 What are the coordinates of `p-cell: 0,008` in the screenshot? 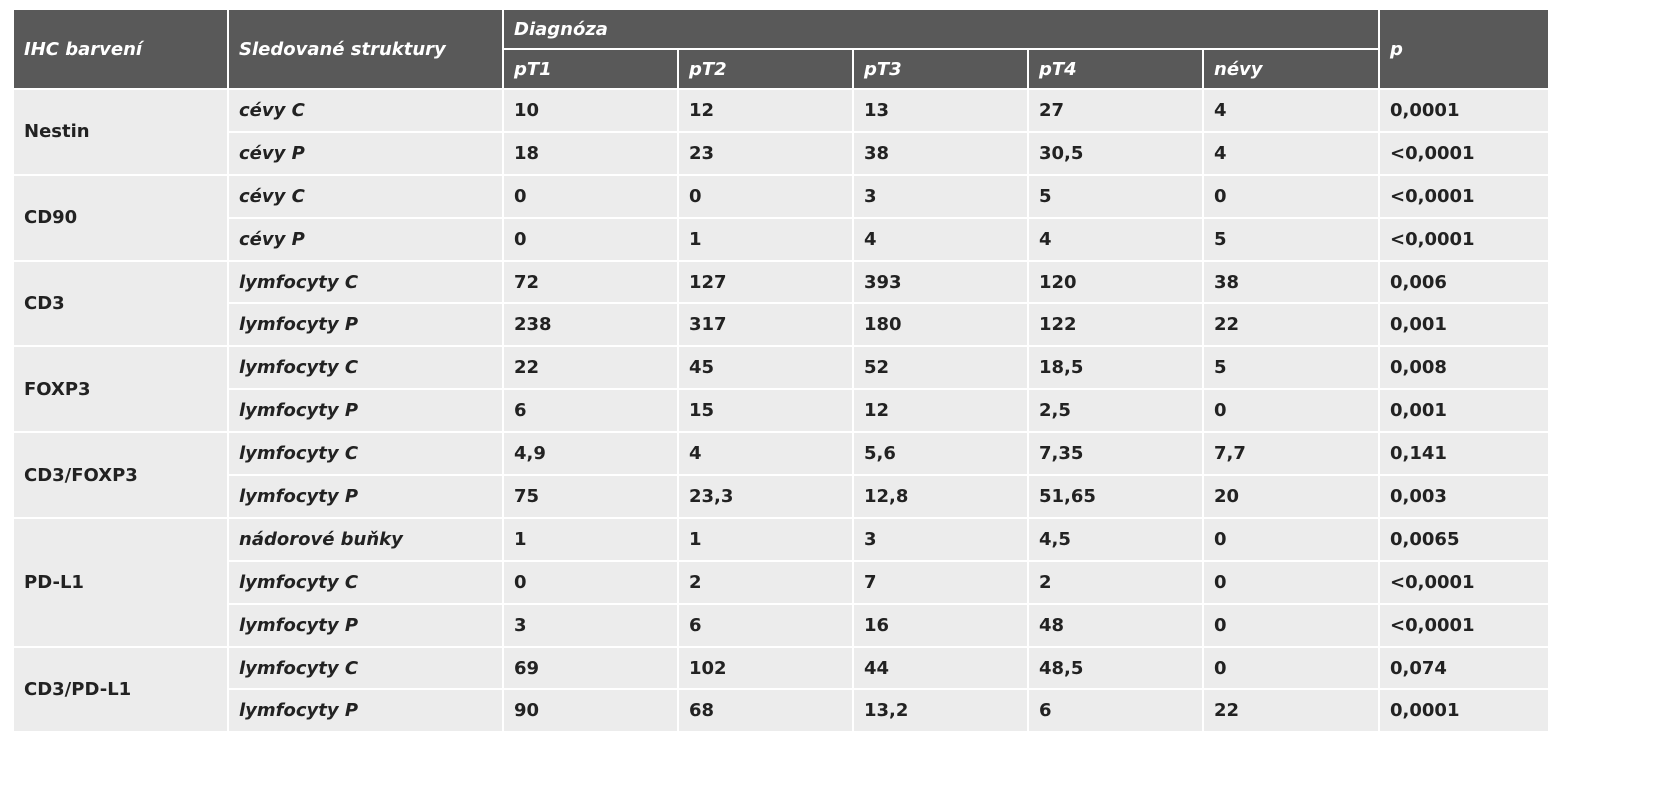 It's located at (1464, 368).